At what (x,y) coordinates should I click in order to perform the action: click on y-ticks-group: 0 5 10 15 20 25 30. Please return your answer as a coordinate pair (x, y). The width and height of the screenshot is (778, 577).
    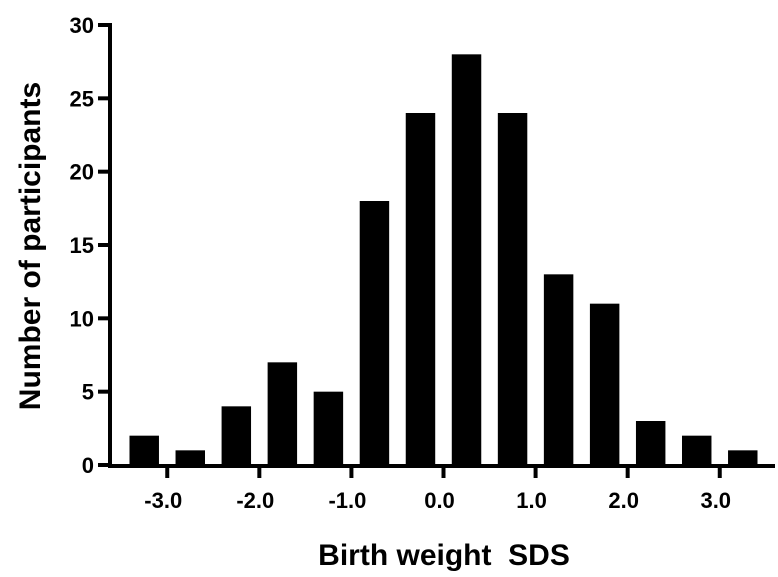
    Looking at the image, I should click on (90, 245).